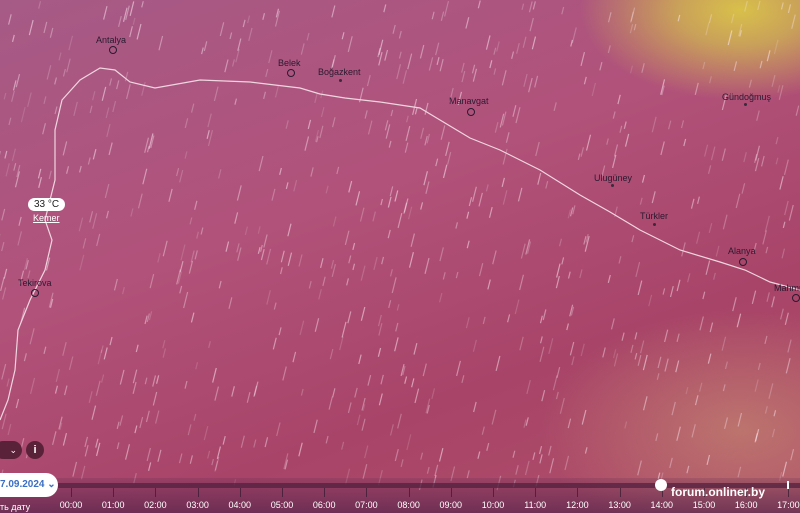 This screenshot has height=513, width=800. I want to click on timeline-hour-label: 00:00, so click(71, 505).